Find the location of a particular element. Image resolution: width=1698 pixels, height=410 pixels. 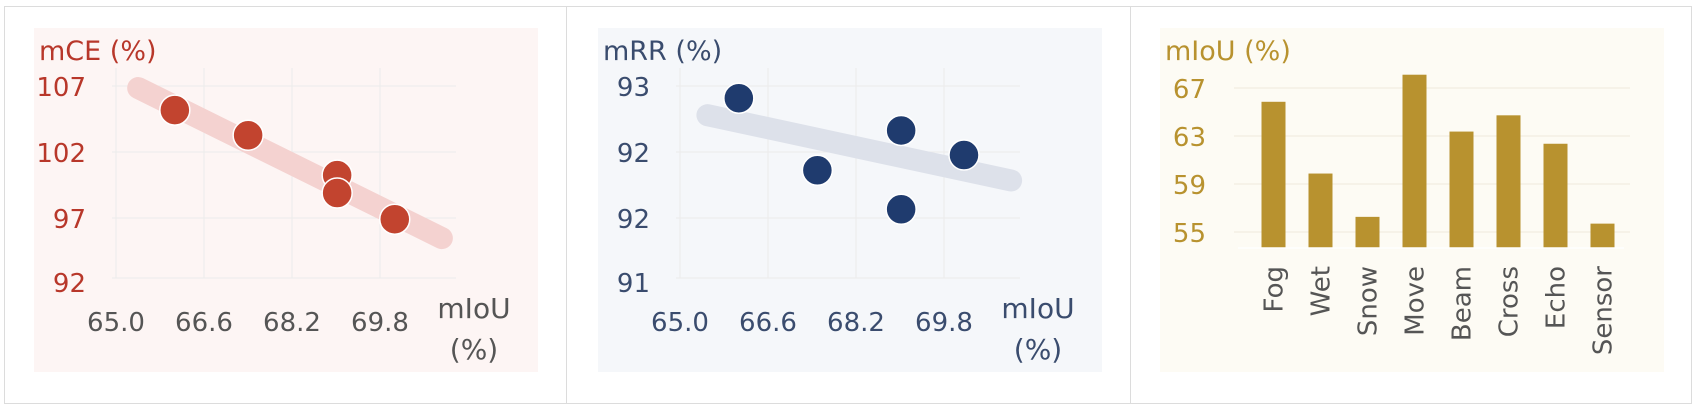

y-axis-label: mCE (%) is located at coordinates (98, 51).